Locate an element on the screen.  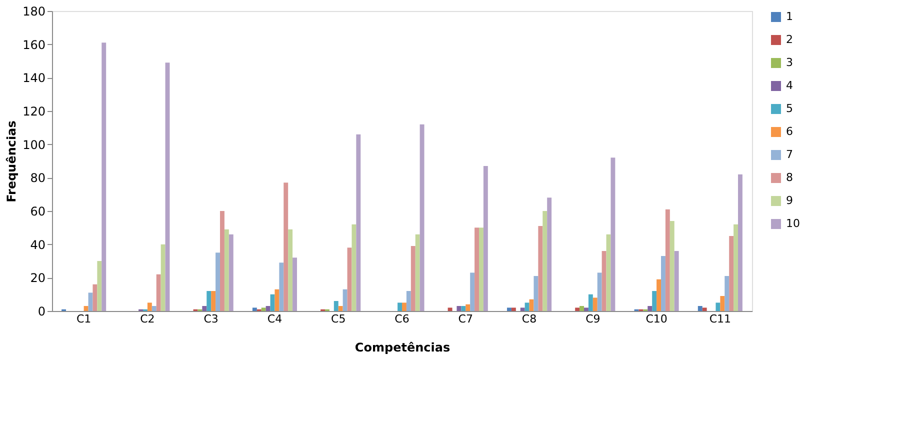
y-tick-label: 0 is located at coordinates (42, 311).